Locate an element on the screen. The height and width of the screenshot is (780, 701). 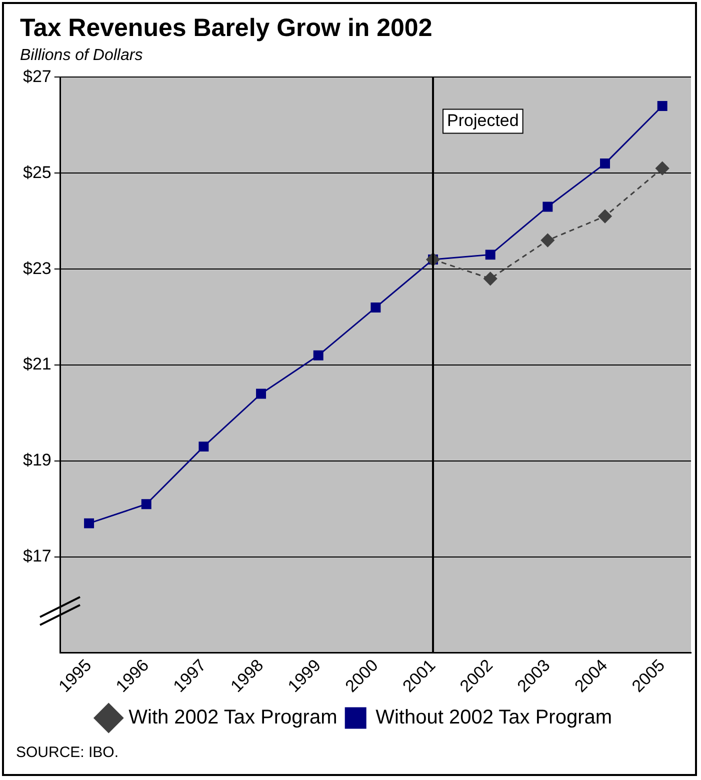
y-tick-label: $23 is located at coordinates (37, 268).